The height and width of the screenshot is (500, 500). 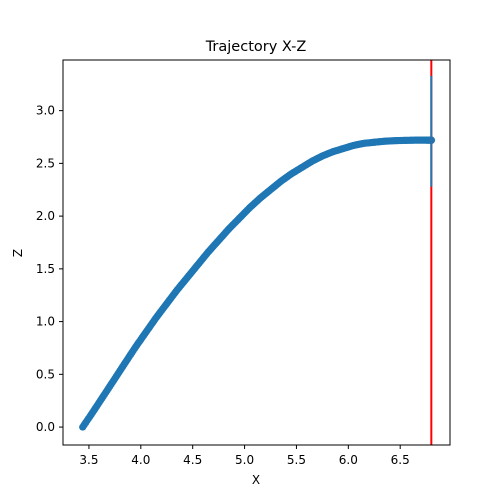 What do you see at coordinates (244, 460) in the screenshot?
I see `x-tick-label: 5.0` at bounding box center [244, 460].